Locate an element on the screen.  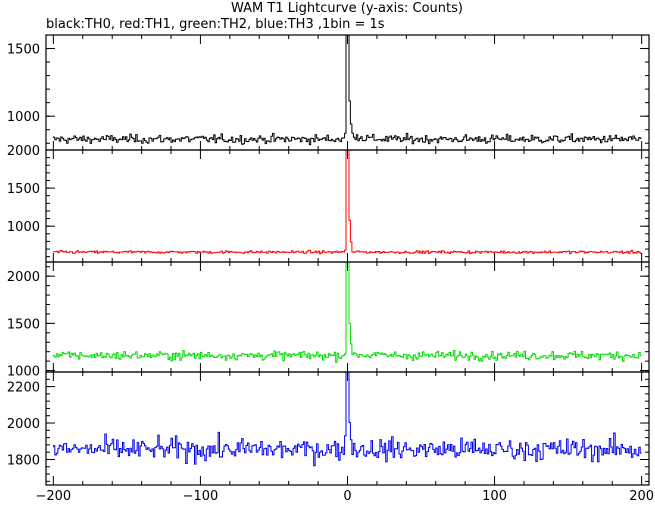
y-tick-label: 2200 is located at coordinates (23, 388).